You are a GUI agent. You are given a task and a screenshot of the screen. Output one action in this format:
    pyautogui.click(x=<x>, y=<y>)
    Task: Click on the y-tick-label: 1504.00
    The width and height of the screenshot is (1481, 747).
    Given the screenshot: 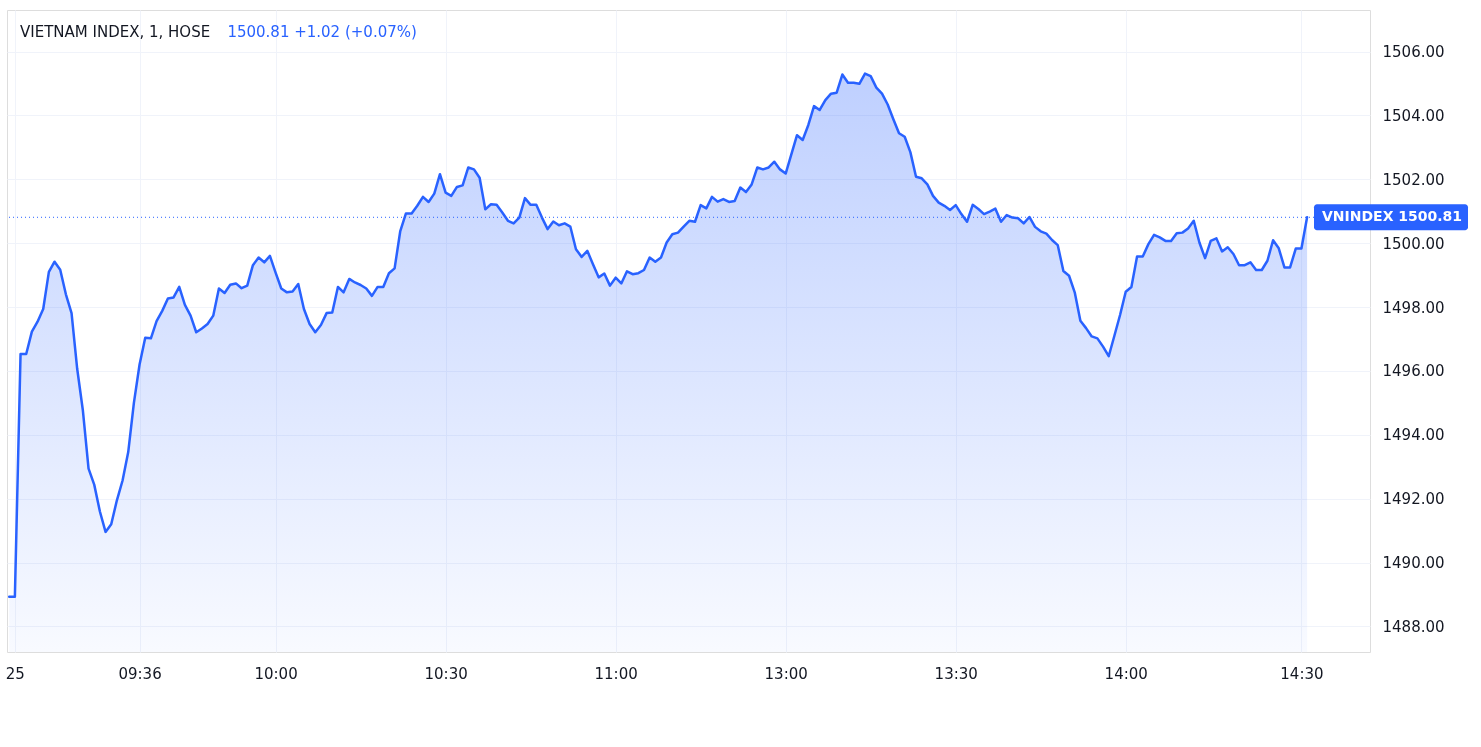 What is the action you would take?
    pyautogui.click(x=1413, y=115)
    